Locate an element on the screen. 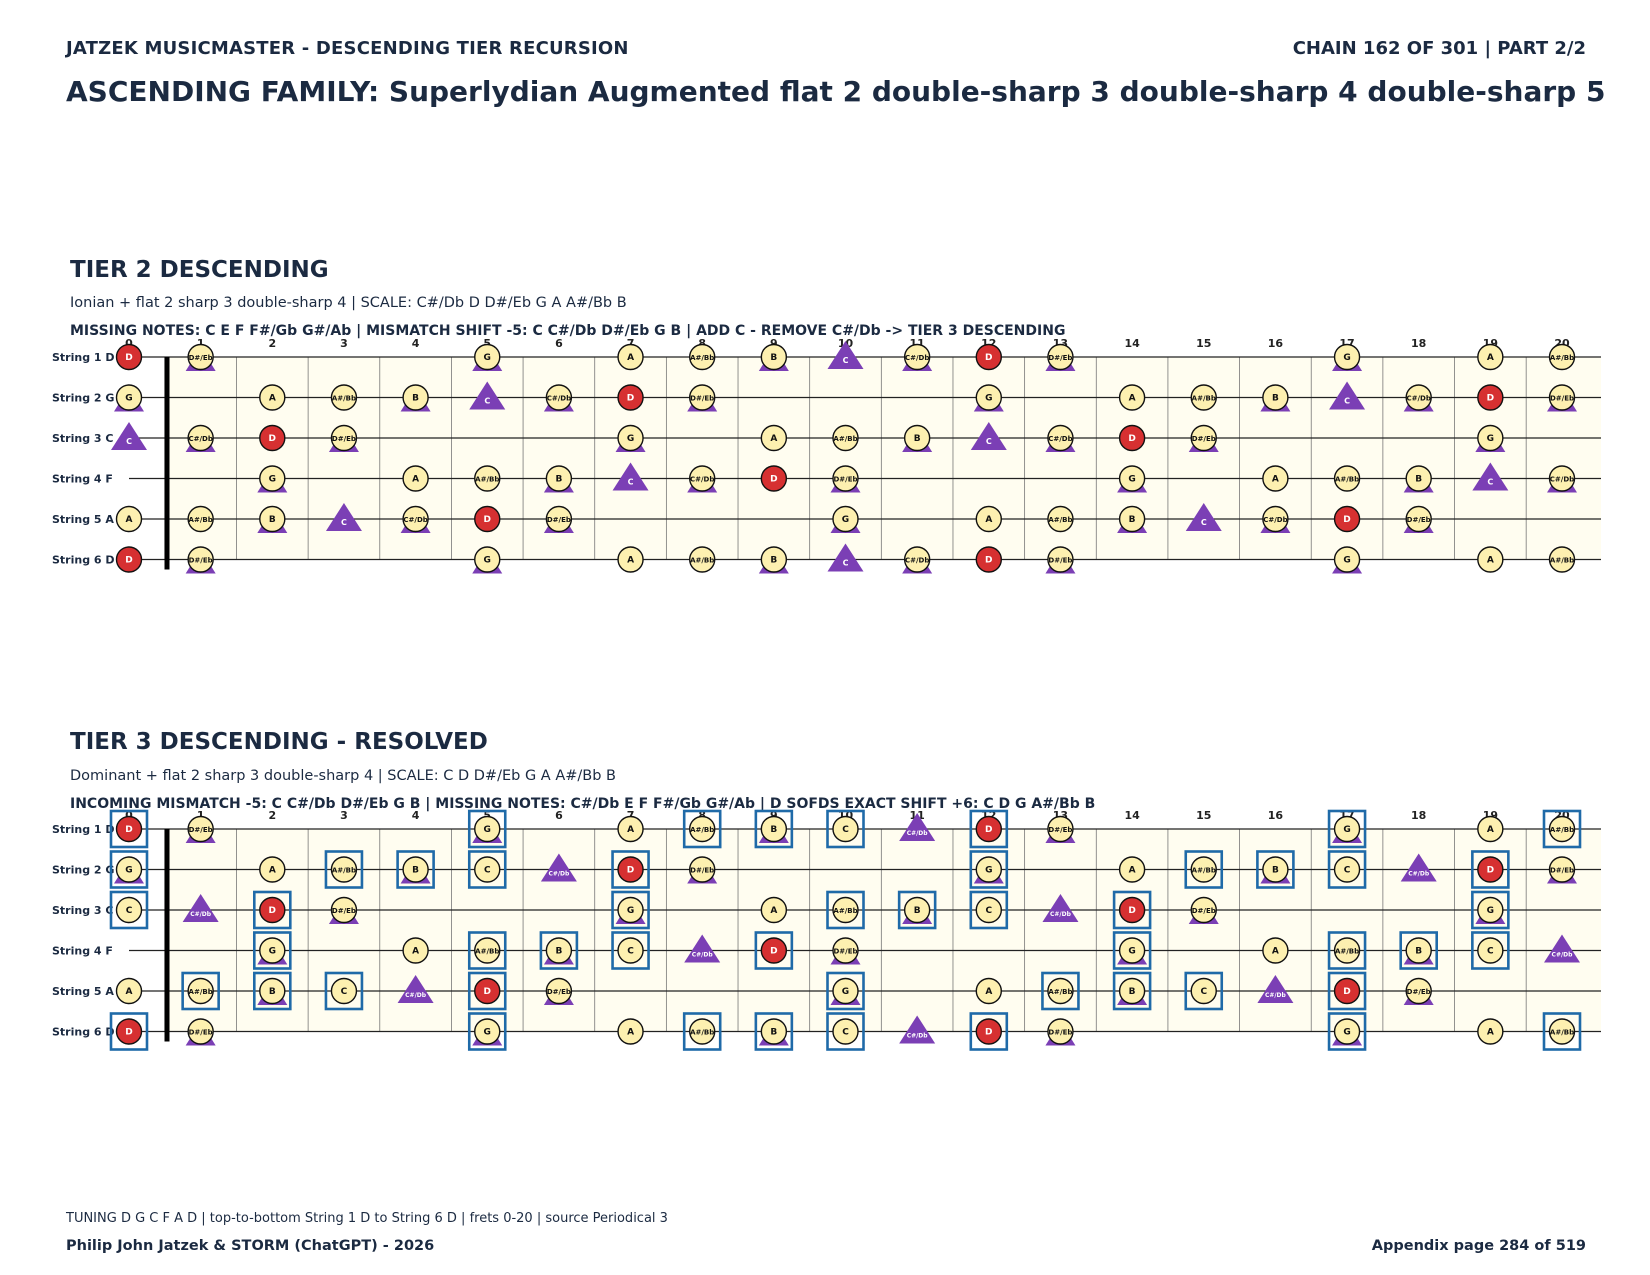 The width and height of the screenshot is (1650, 1275). tier-3-title: TIER 3 DESCENDING - RESOLVED is located at coordinates (279, 742).